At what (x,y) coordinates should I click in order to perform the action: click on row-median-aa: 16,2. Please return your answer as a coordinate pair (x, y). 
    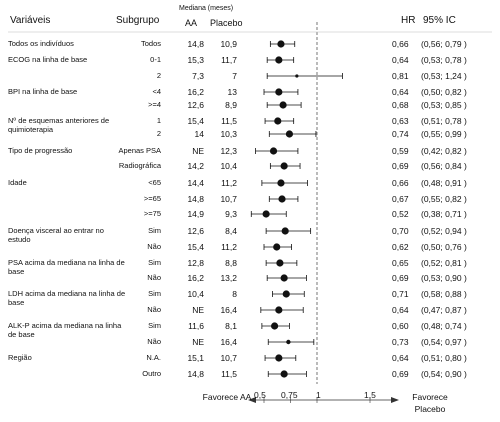
    Looking at the image, I should click on (195, 278).